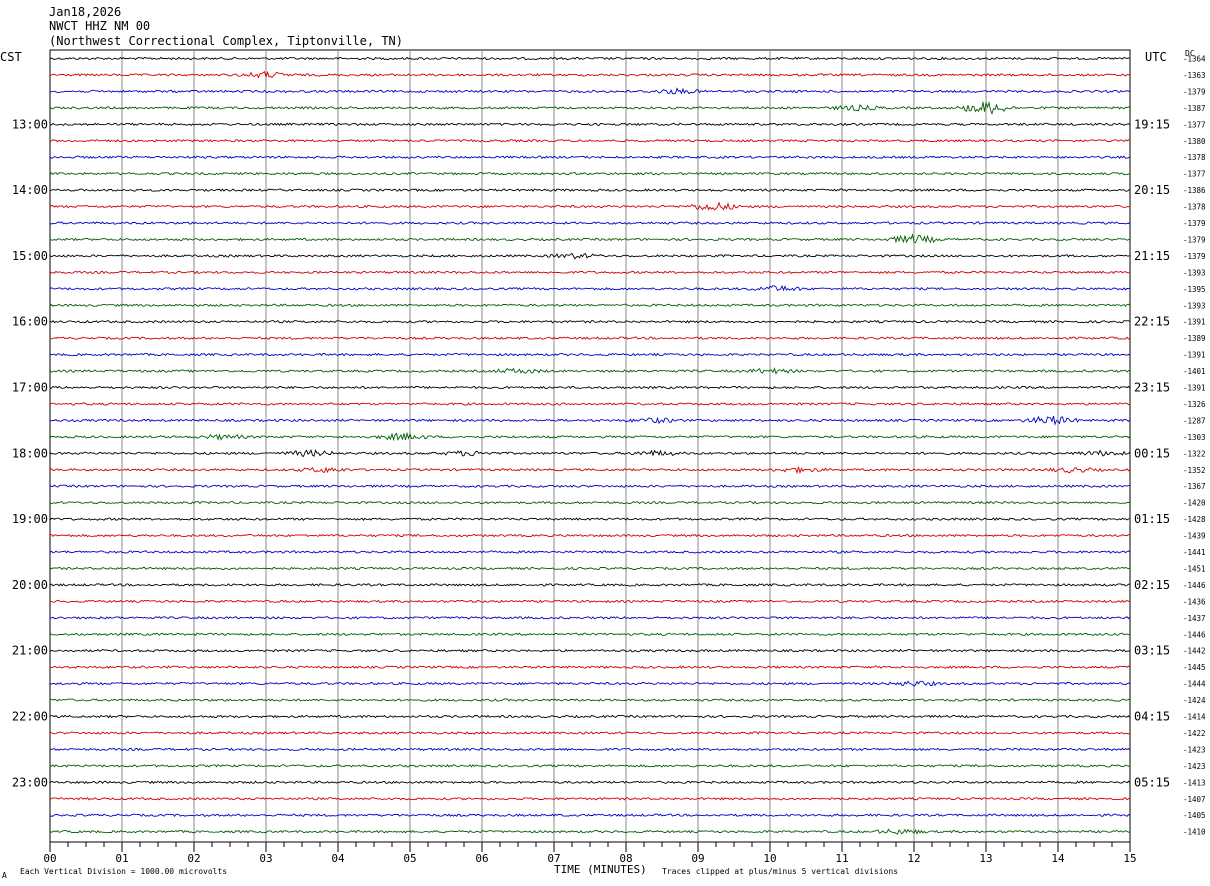  What do you see at coordinates (338, 858) in the screenshot?
I see `x-tick-label: 04` at bounding box center [338, 858].